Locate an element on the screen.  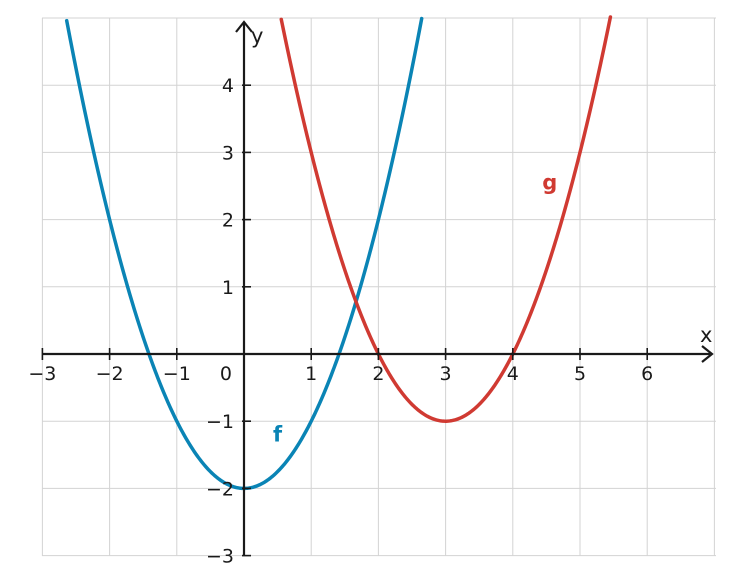
y-tick-label: 2 is located at coordinates (228, 221).